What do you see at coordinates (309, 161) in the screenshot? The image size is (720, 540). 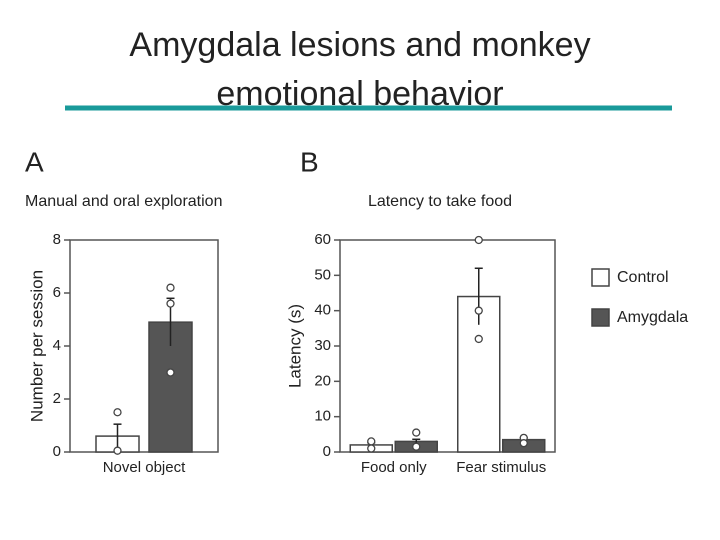 I see `panel-label: B` at bounding box center [309, 161].